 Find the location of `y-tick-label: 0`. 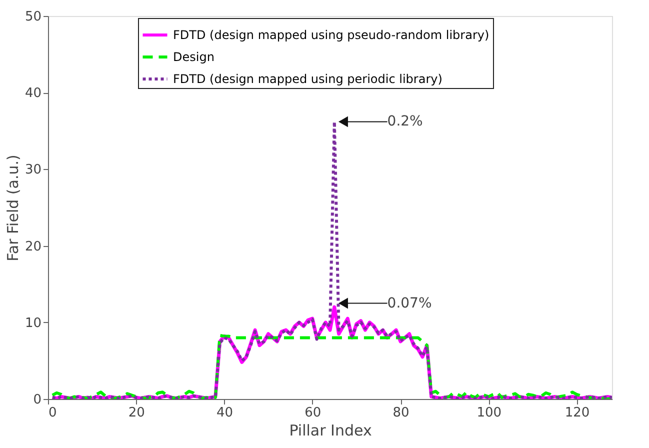

y-tick-label: 0 is located at coordinates (37, 400).